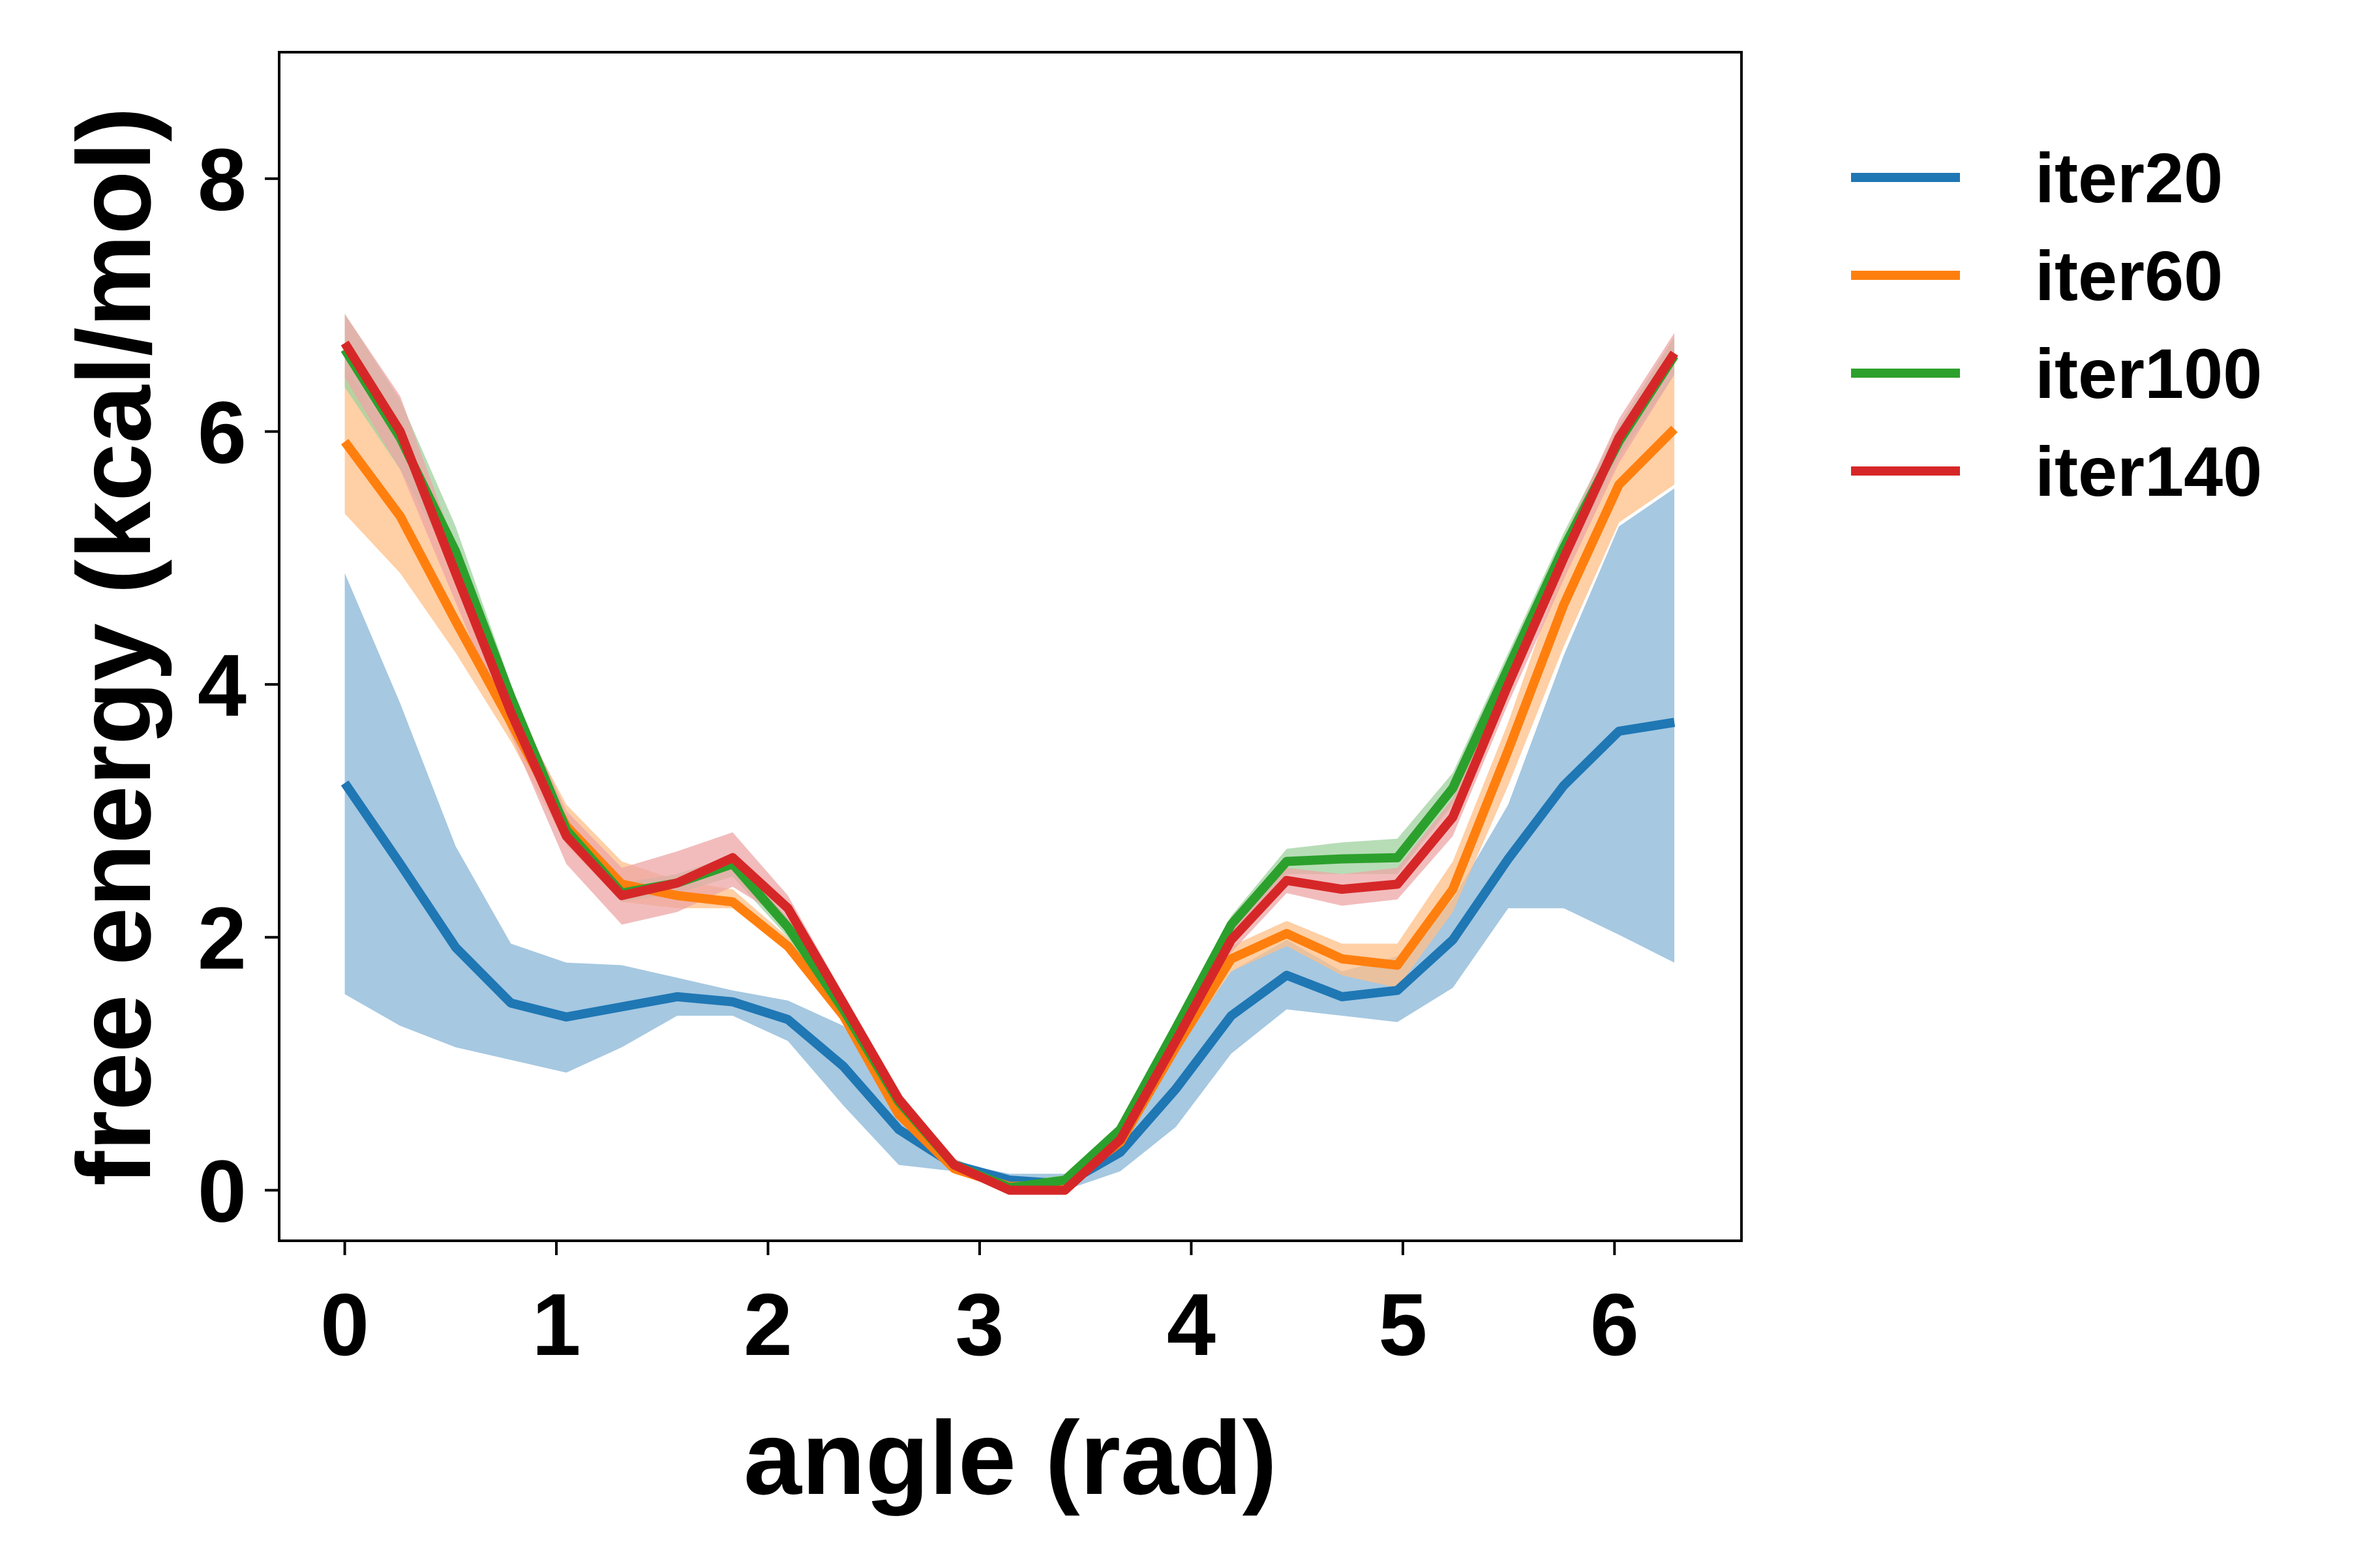 This screenshot has width=2380, height=1550. What do you see at coordinates (2129, 275) in the screenshot?
I see `legend-label-iter60: iter60` at bounding box center [2129, 275].